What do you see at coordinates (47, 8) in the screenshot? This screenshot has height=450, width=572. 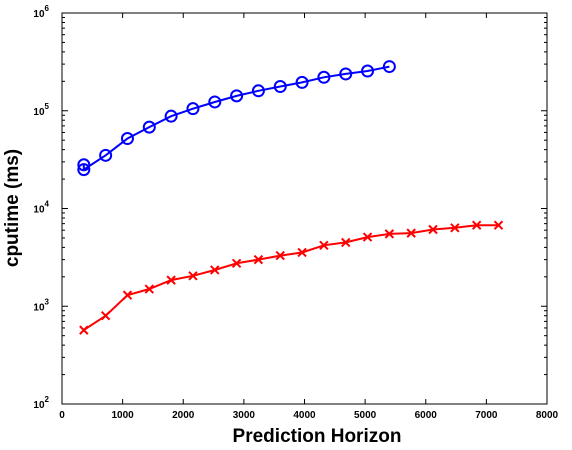 I see `y-tick-exponent: 6` at bounding box center [47, 8].